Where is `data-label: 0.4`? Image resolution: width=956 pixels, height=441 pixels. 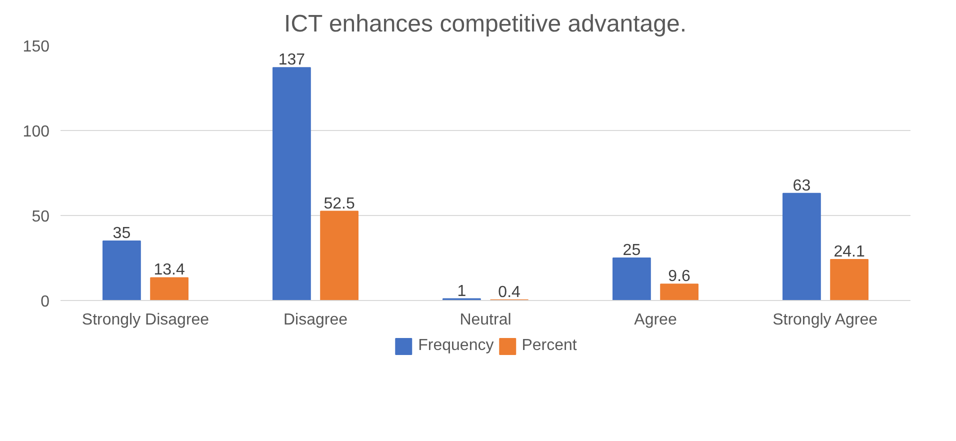 data-label: 0.4 is located at coordinates (509, 292).